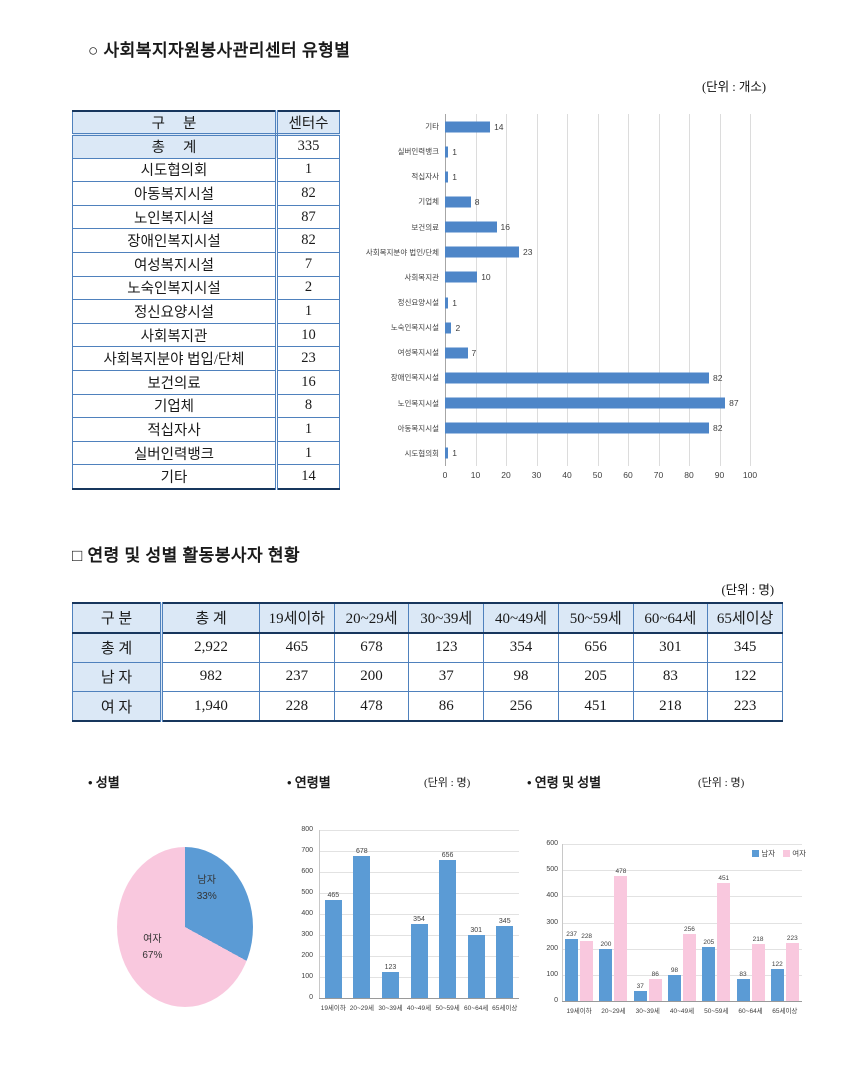 The width and height of the screenshot is (854, 1076). Describe the element at coordinates (210, 647) in the screenshot. I see `table-cell: 2,922` at that location.